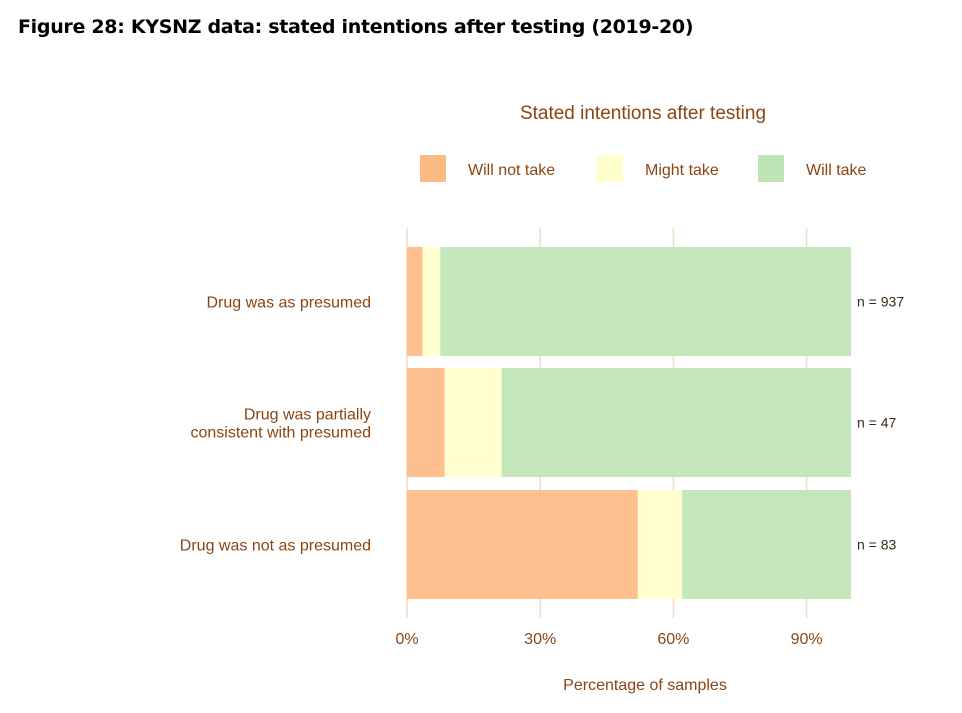 The width and height of the screenshot is (962, 713). What do you see at coordinates (522, 544) in the screenshot?
I see `bar-drug-was-not-as-presumed-will-not-take` at bounding box center [522, 544].